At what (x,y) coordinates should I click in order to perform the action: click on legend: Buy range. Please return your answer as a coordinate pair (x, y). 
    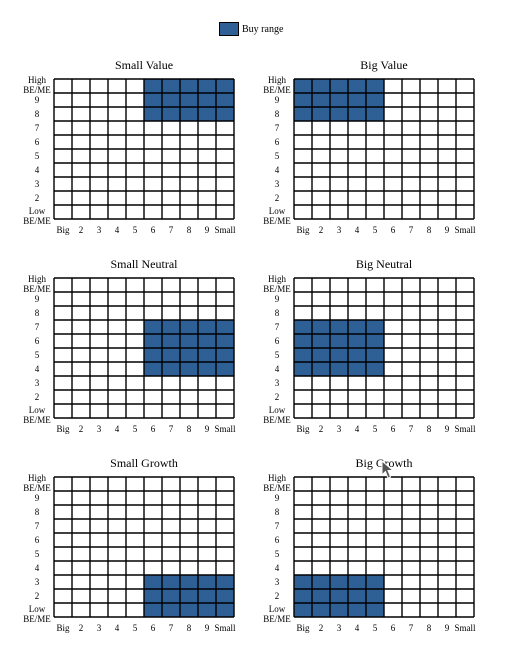
    Looking at the image, I should click on (251, 29).